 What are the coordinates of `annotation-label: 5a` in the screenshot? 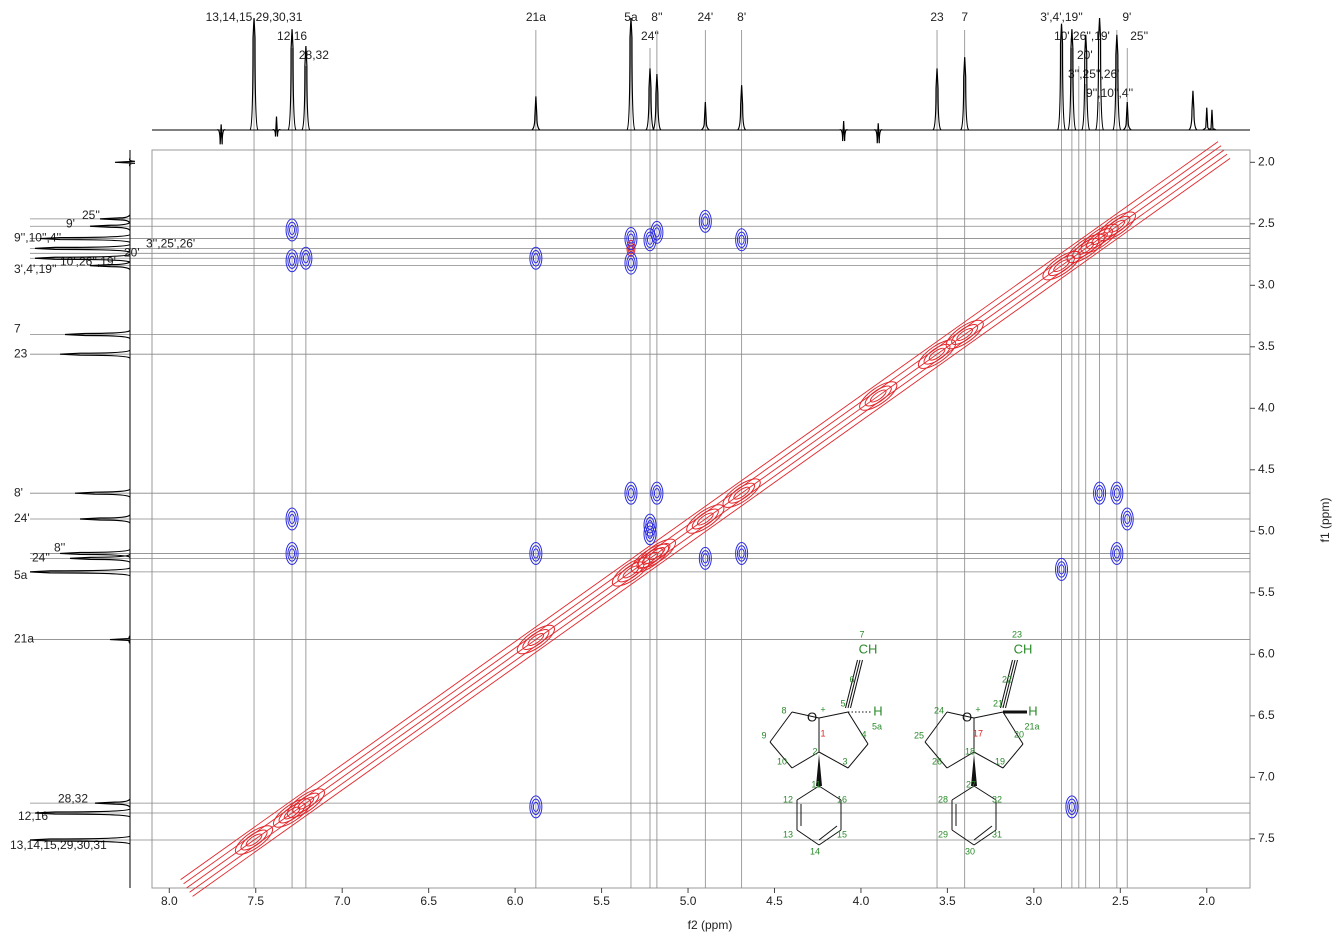 It's located at (631, 17).